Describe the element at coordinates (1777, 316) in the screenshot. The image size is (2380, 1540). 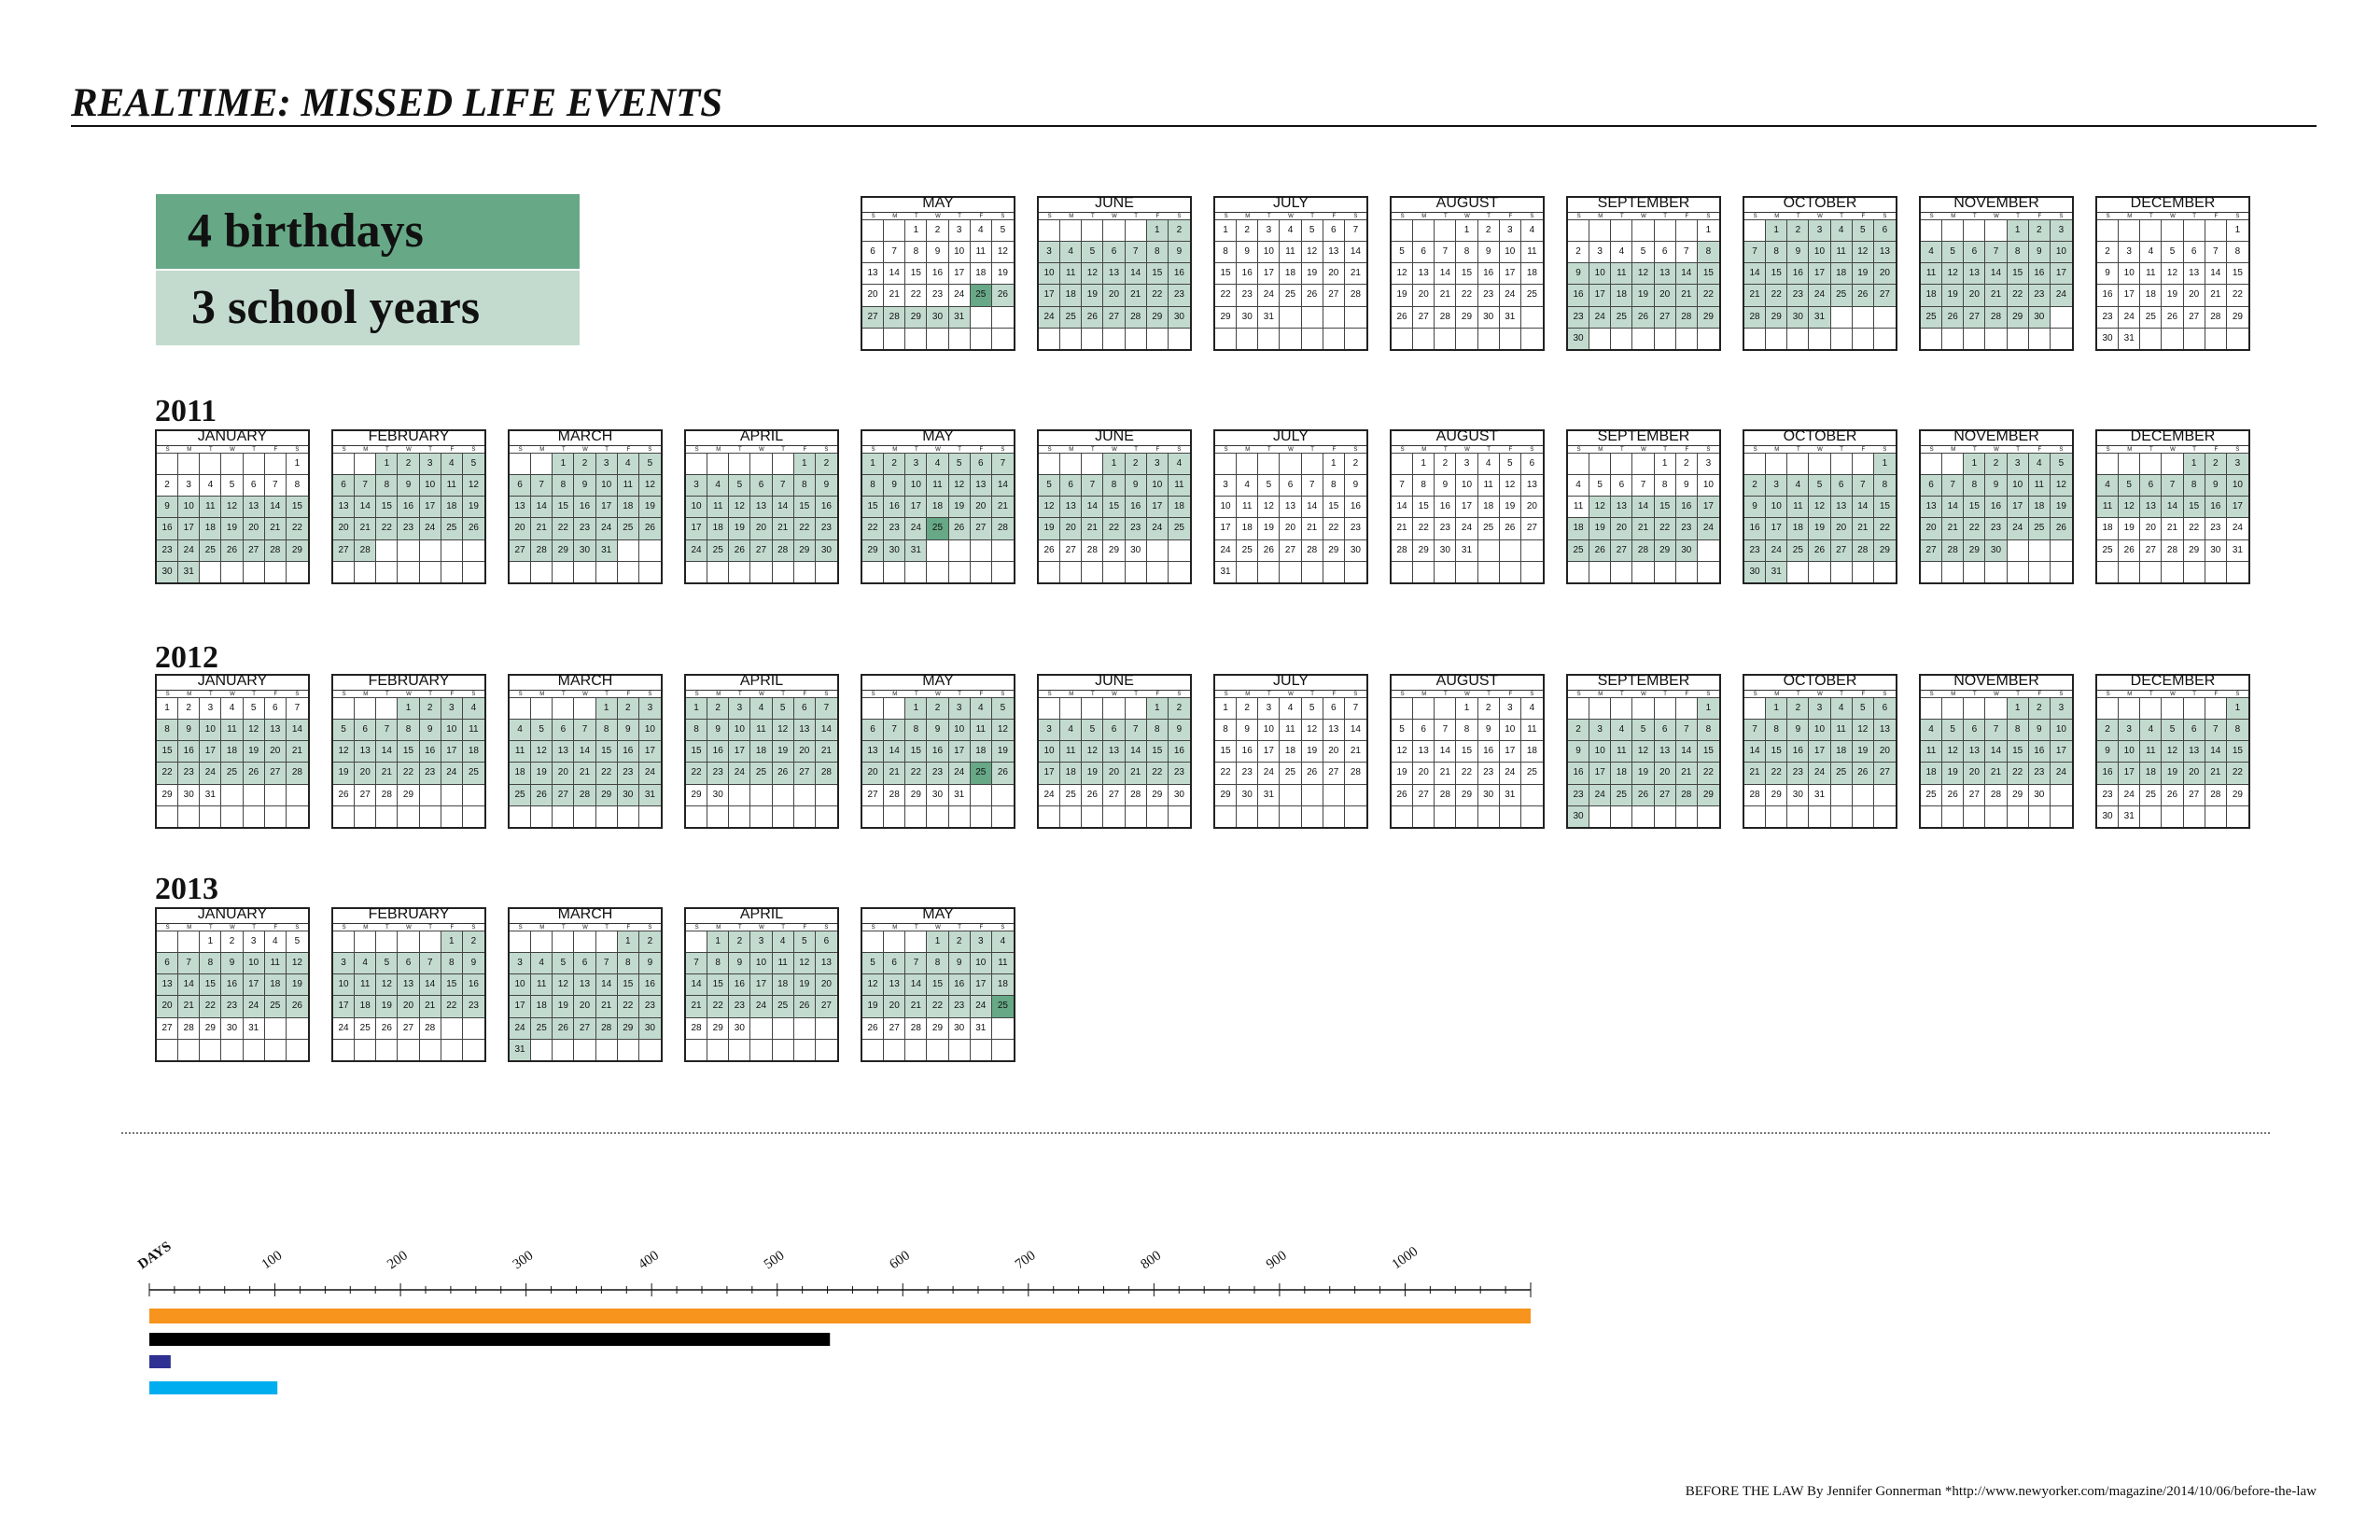
I see `day-cell: 29` at that location.